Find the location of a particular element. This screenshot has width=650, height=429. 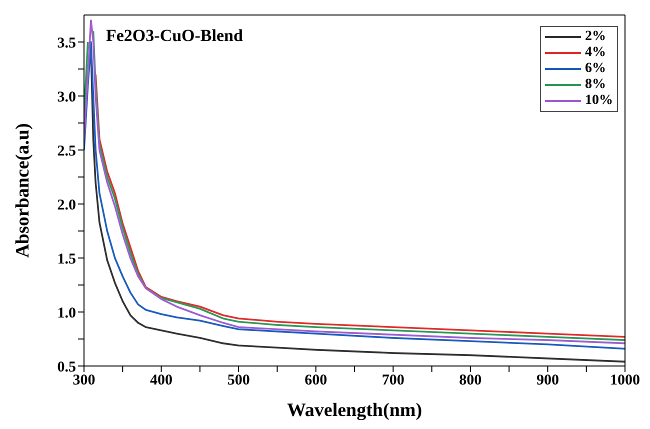

x-tick-label: 500 is located at coordinates (238, 380).